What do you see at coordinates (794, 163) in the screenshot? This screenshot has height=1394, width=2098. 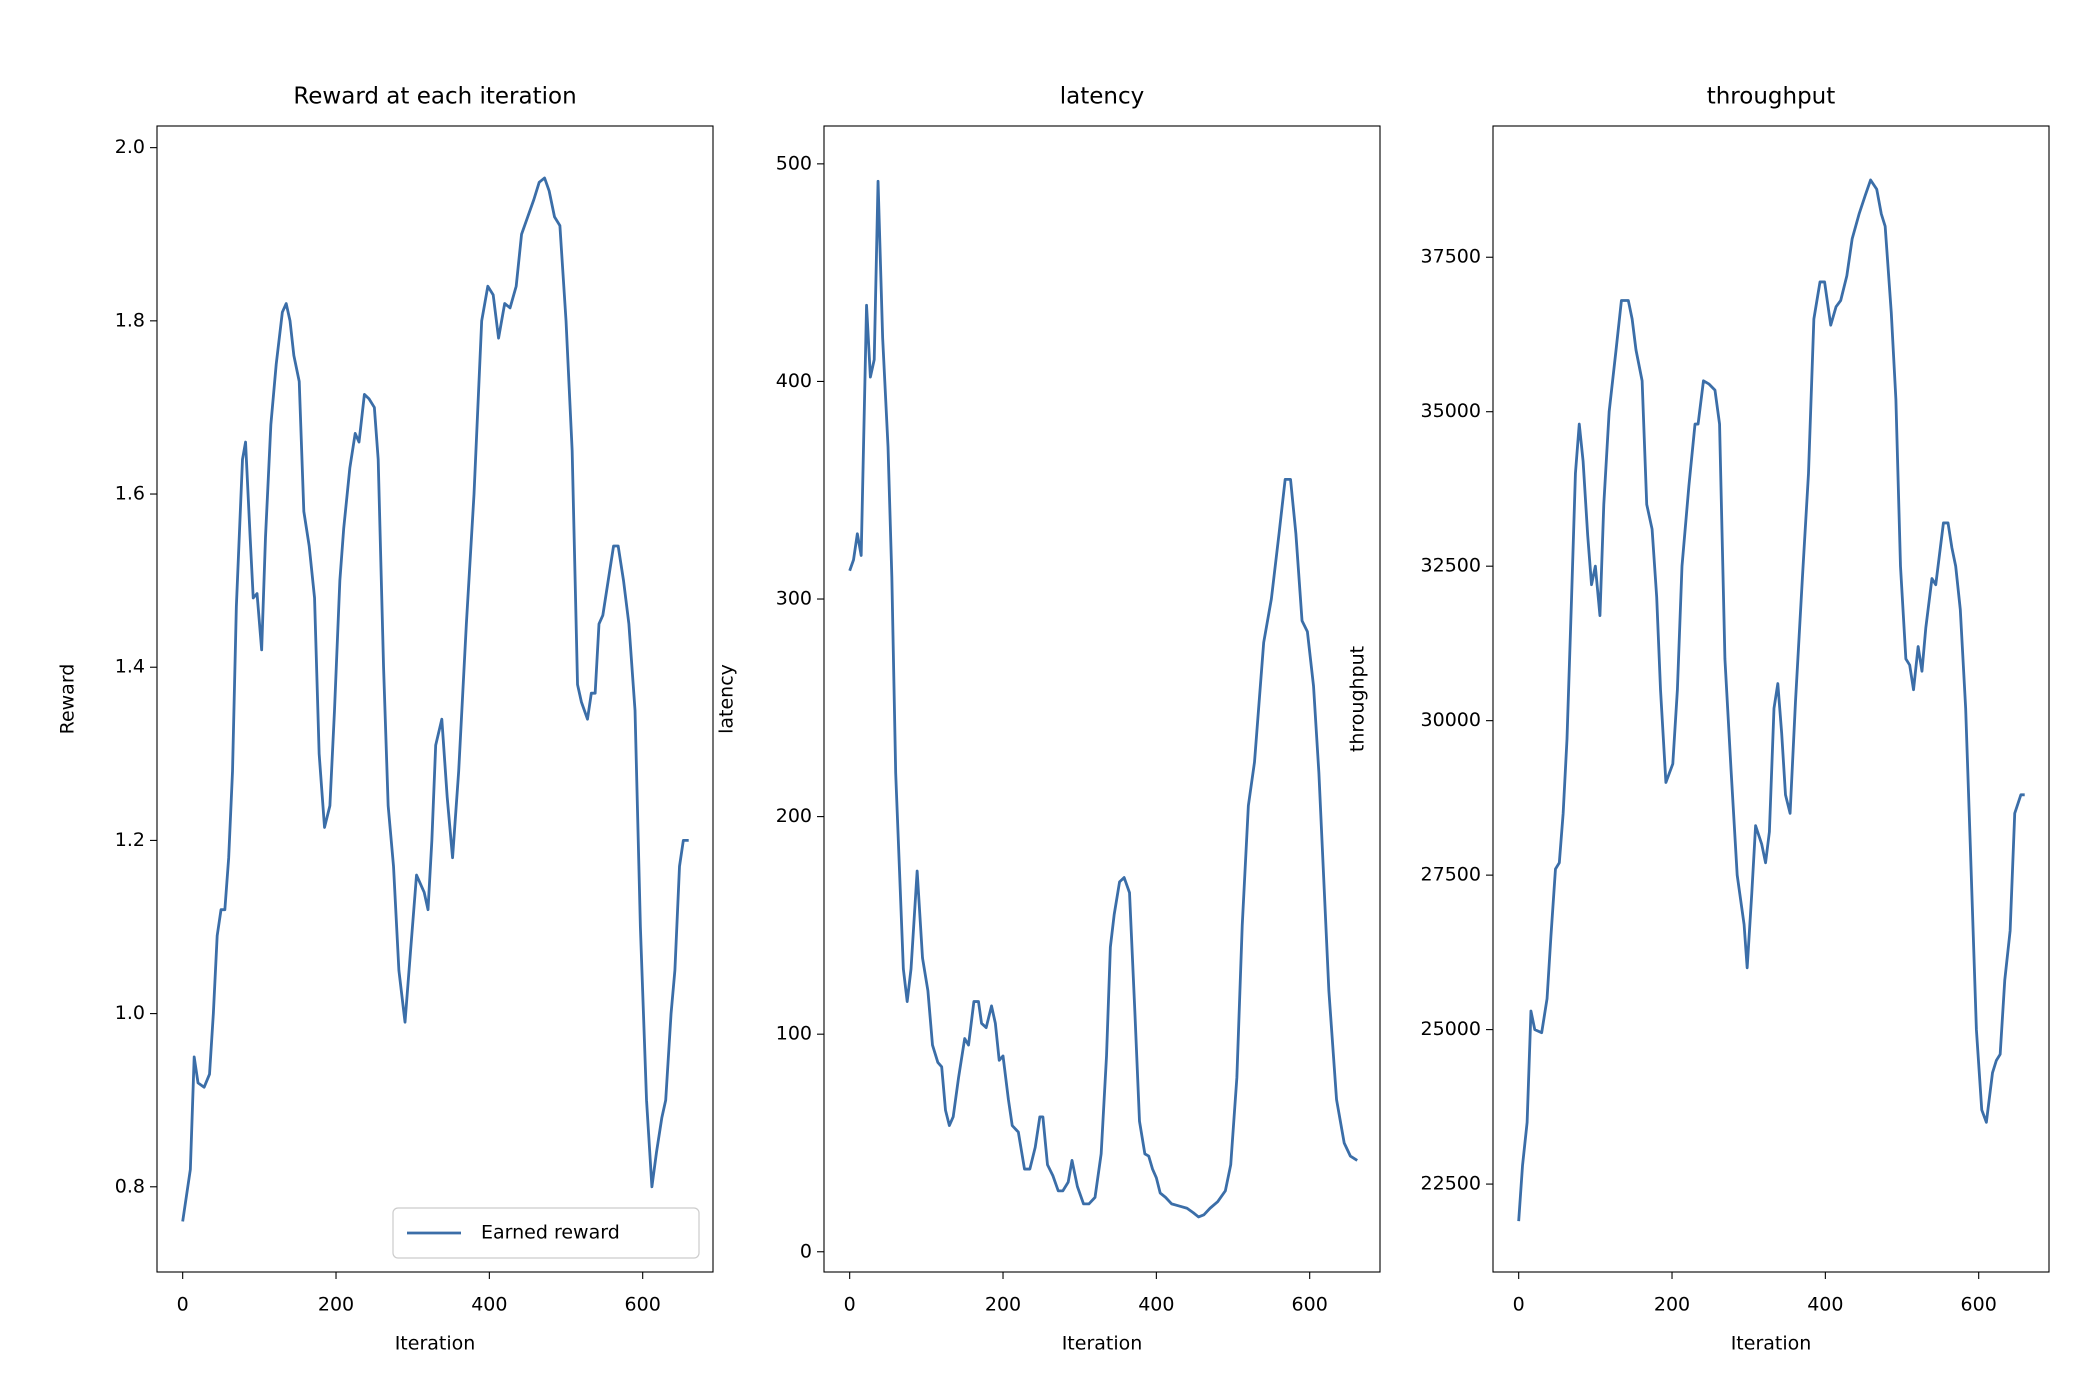 I see `y-tick-label: 500` at bounding box center [794, 163].